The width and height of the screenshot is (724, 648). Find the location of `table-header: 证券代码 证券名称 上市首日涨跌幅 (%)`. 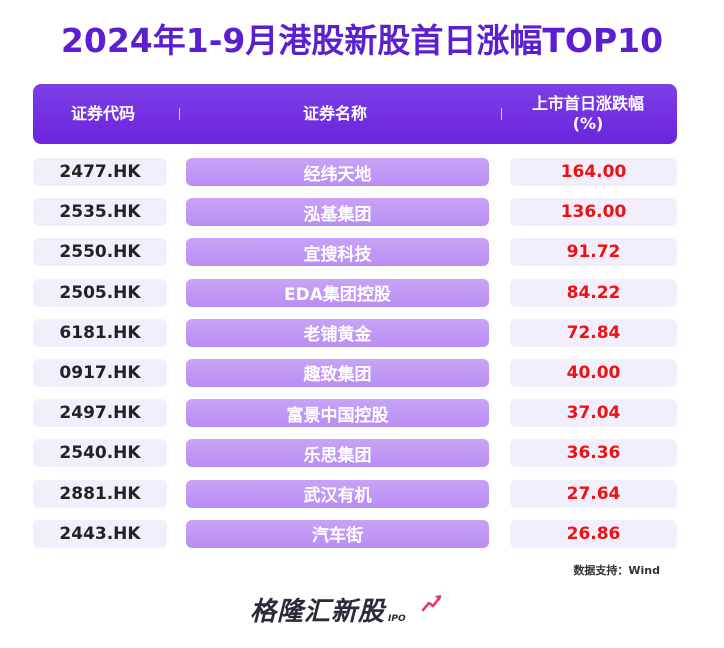

table-header: 证券代码 证券名称 上市首日涨跌幅 (%) is located at coordinates (355, 114).